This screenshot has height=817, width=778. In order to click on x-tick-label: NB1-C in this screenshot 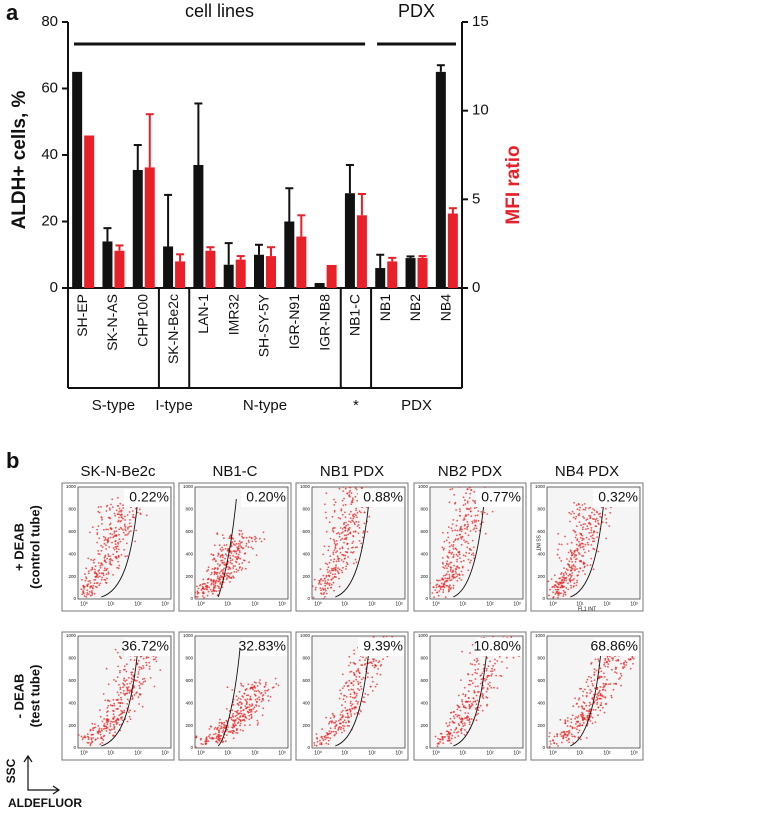, I will do `click(355, 315)`.